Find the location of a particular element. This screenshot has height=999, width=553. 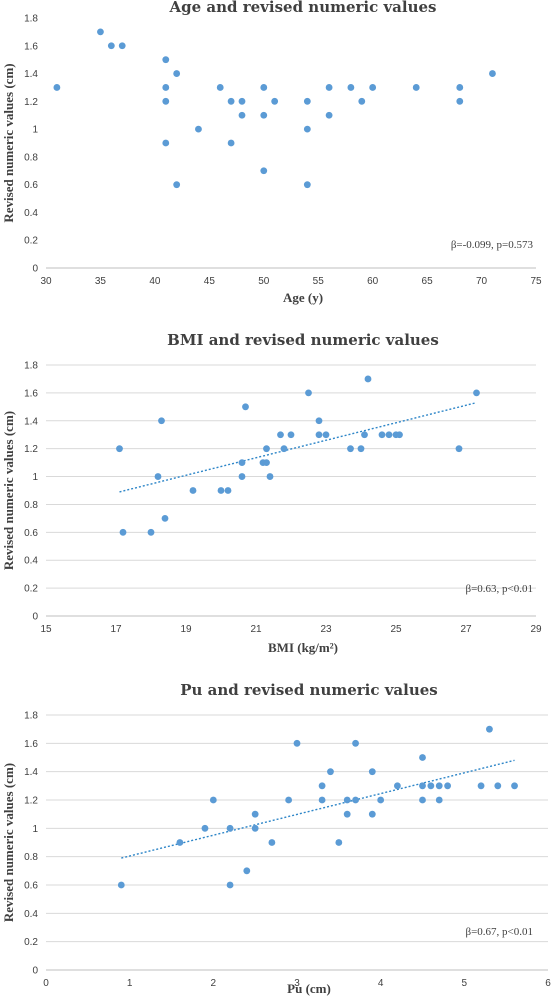

pu-y-tick-label: 0 is located at coordinates (35, 971).